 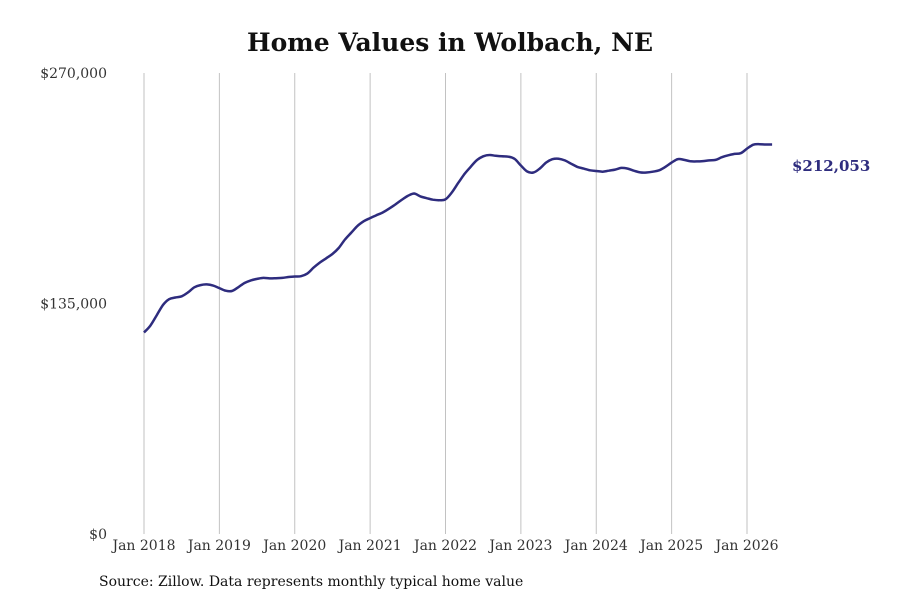 I want to click on x-tick-label: Jan 2020, so click(x=293, y=546).